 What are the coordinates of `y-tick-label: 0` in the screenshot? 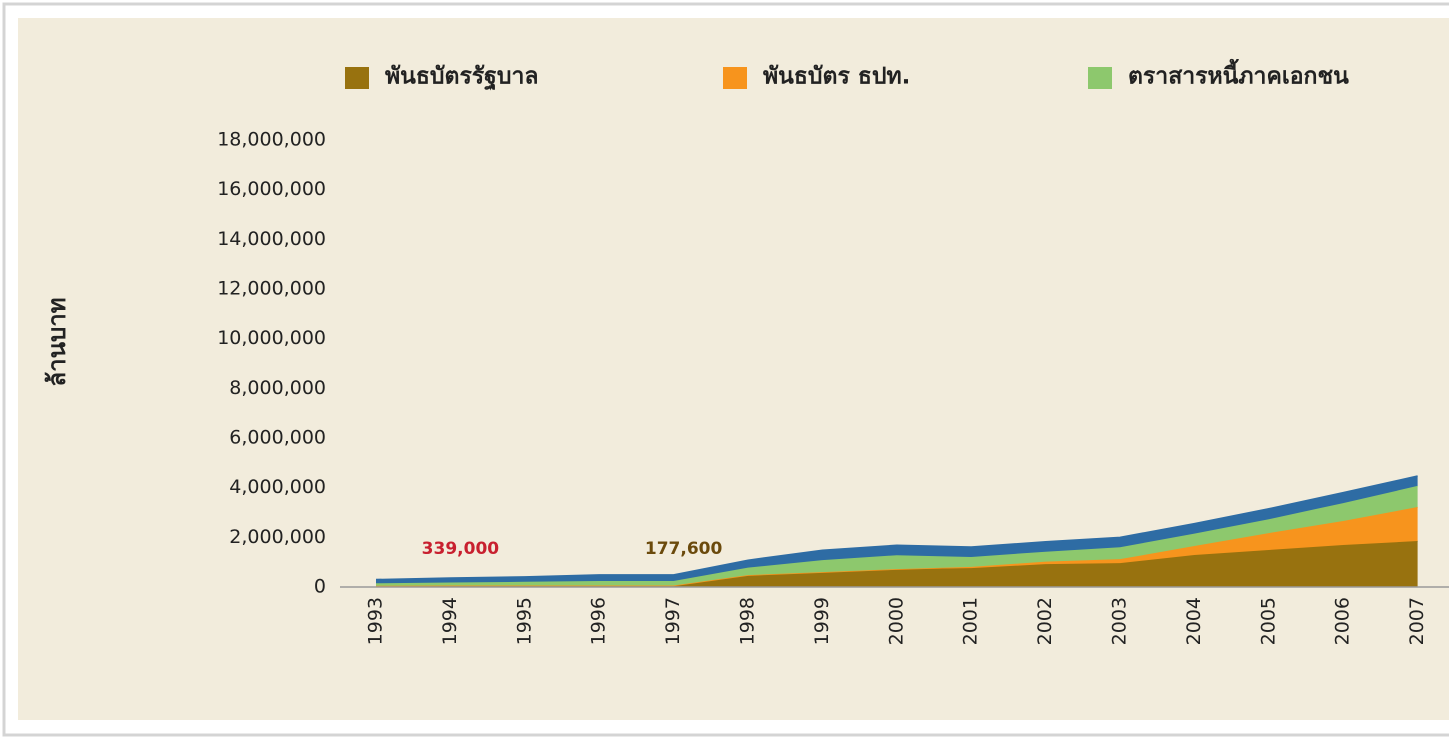 It's located at (320, 587).